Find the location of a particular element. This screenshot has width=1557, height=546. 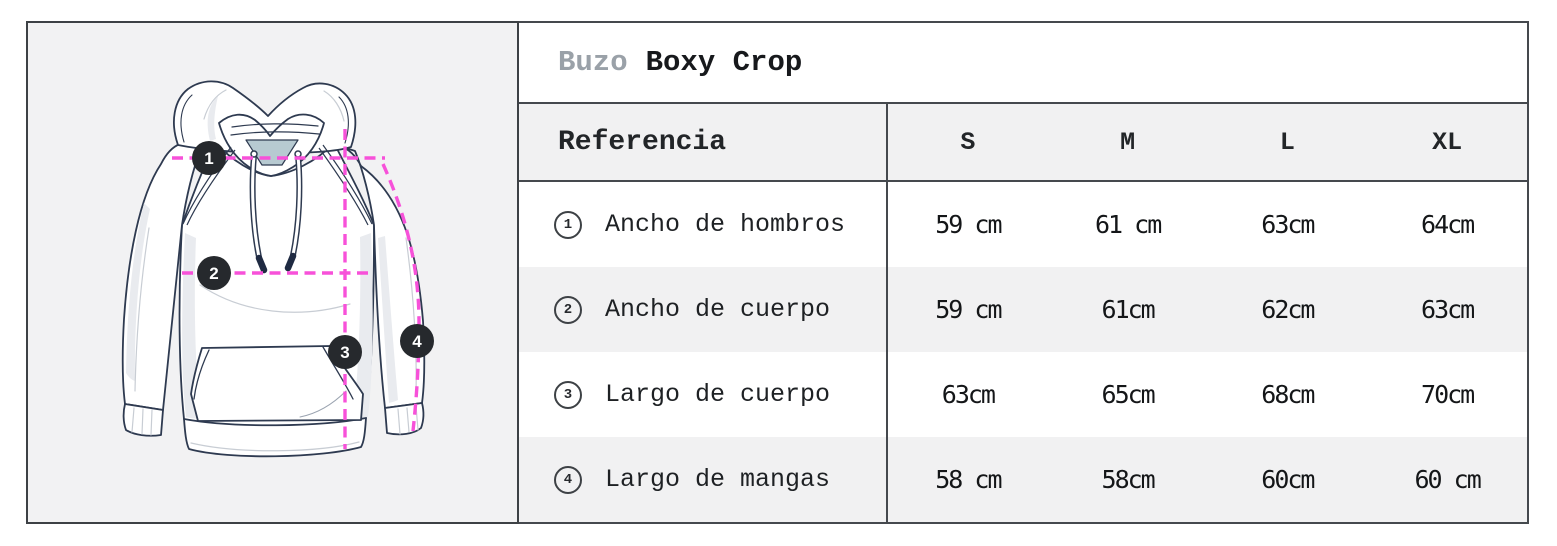

measurement-marker-1: 1 is located at coordinates (209, 158).